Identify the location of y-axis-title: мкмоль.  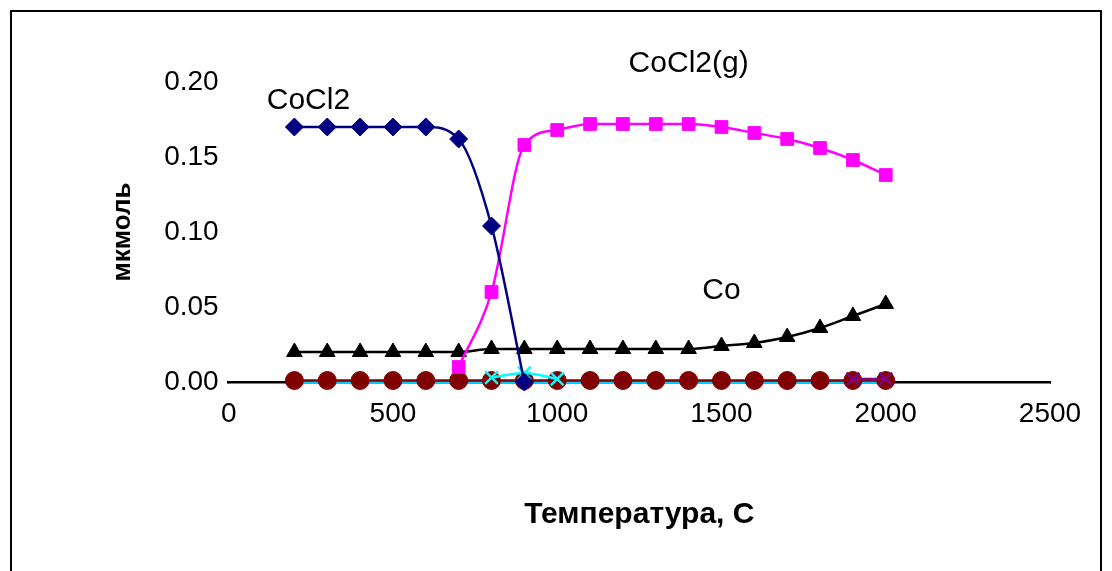
(120, 232).